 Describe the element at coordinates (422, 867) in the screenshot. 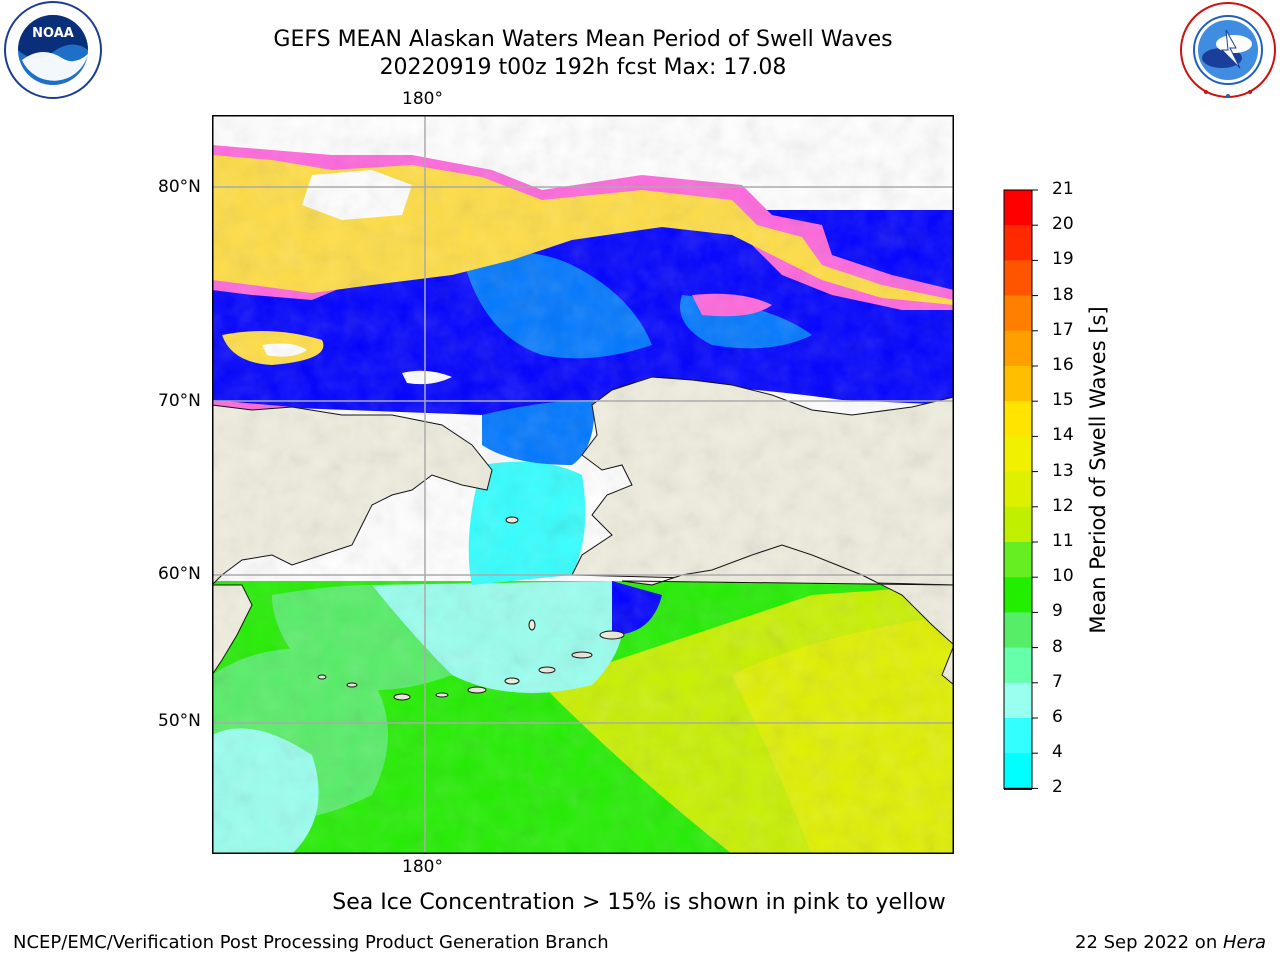

I see `lon-label-bottom: 180°` at that location.